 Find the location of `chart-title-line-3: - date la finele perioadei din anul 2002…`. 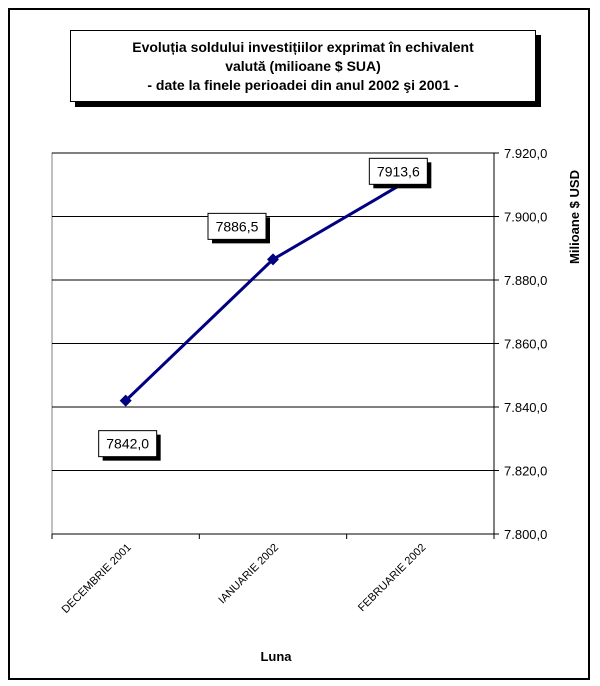

chart-title-line-3: - date la finele perioadei din anul 2002… is located at coordinates (303, 84).